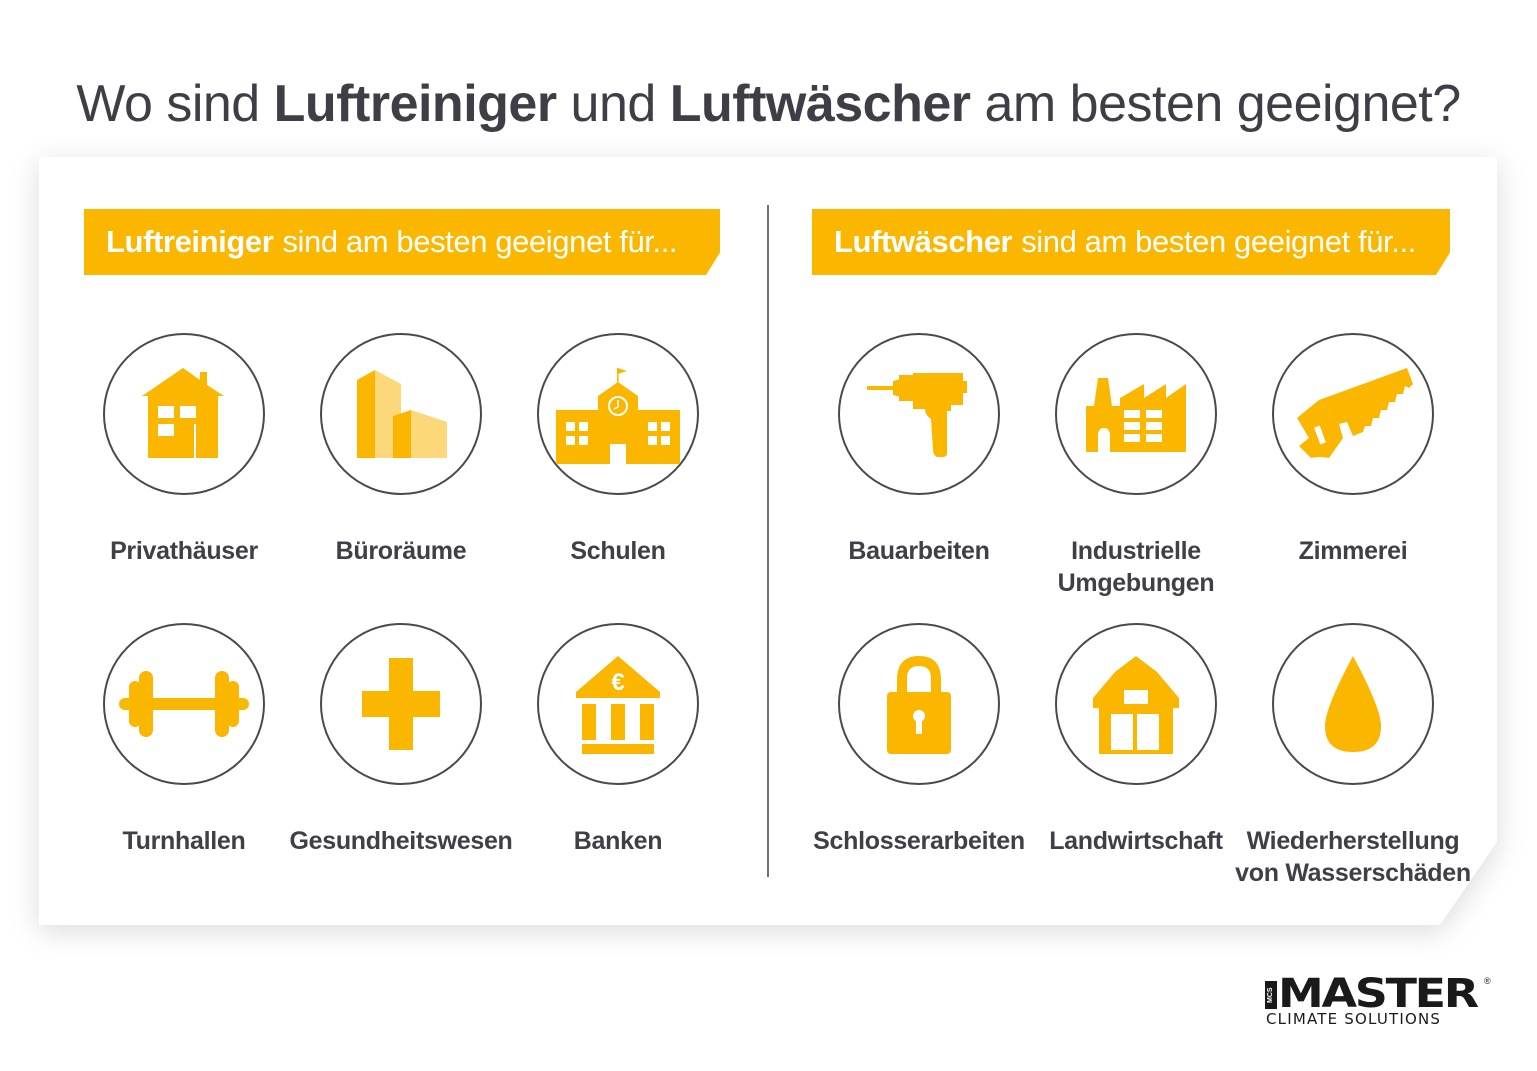  I want to click on water-drop-icon, so click(1353, 704).